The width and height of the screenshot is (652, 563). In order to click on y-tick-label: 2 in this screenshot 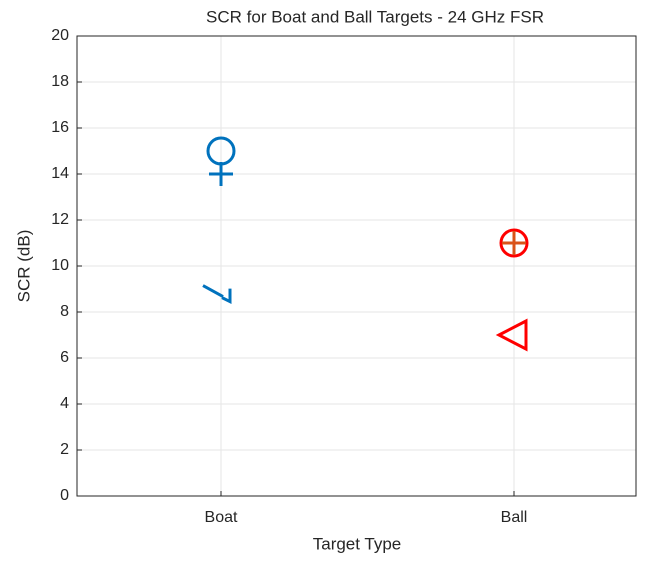, I will do `click(64, 449)`.